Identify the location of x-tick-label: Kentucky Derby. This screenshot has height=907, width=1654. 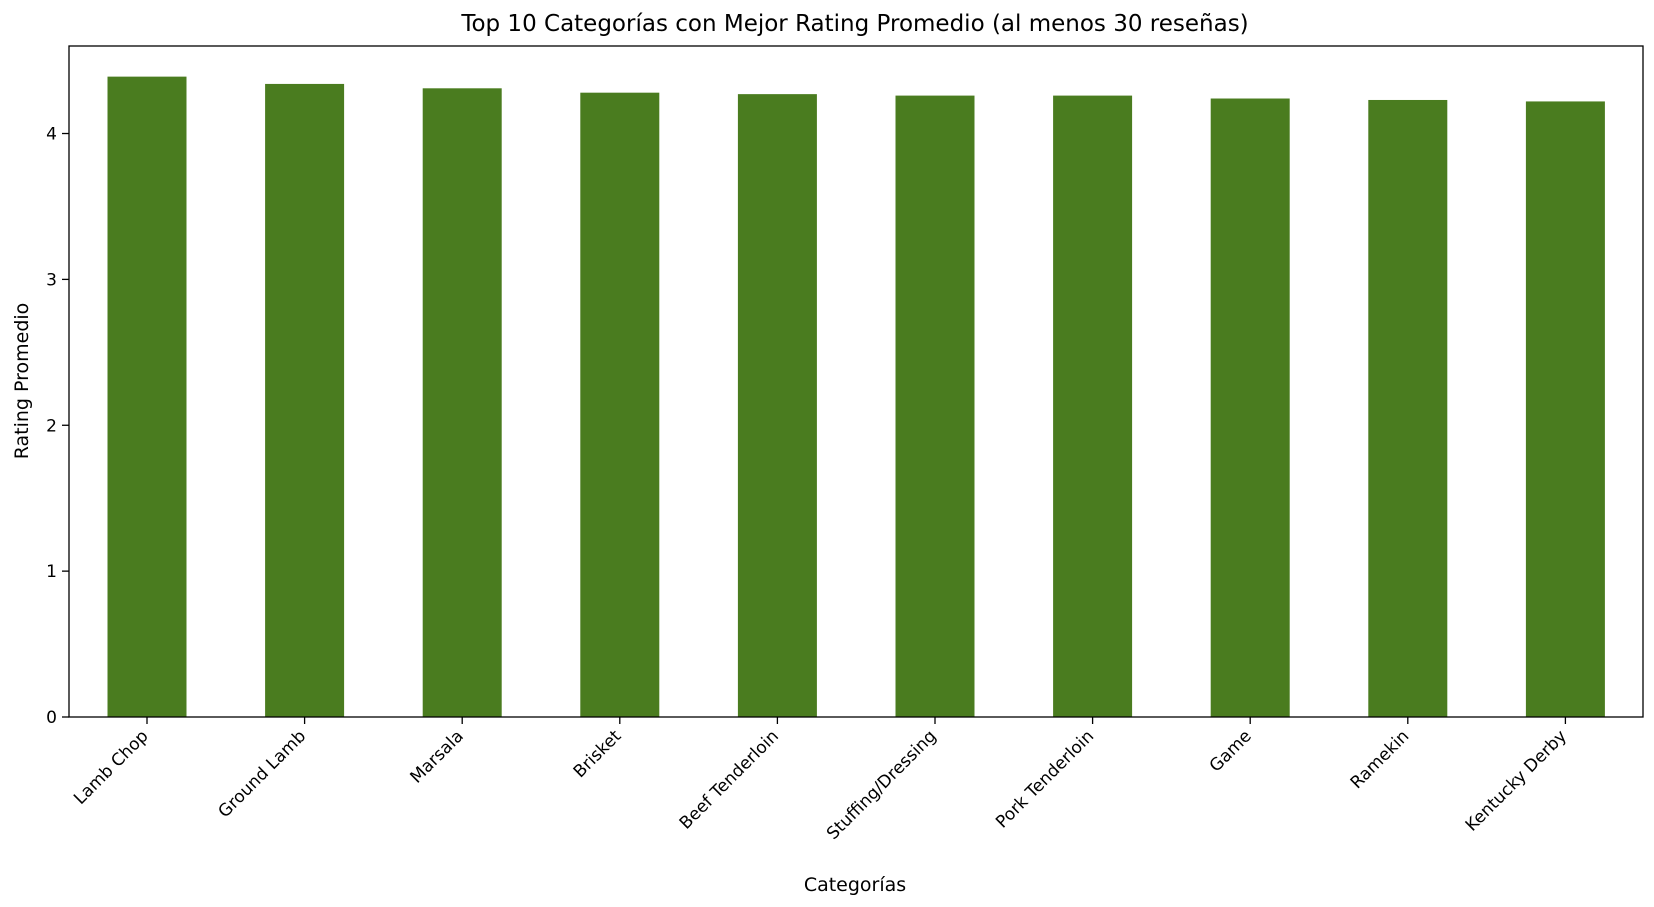
(1516, 780).